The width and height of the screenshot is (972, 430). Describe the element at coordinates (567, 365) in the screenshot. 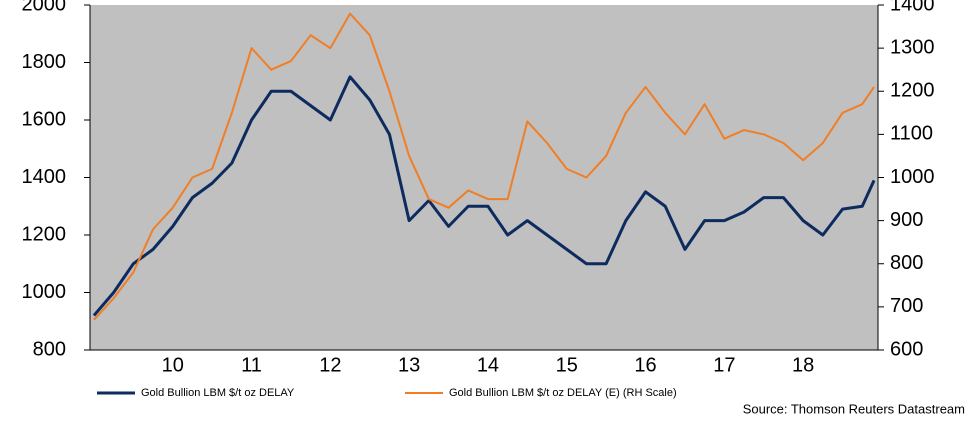

I see `x-tick-label: 15` at that location.